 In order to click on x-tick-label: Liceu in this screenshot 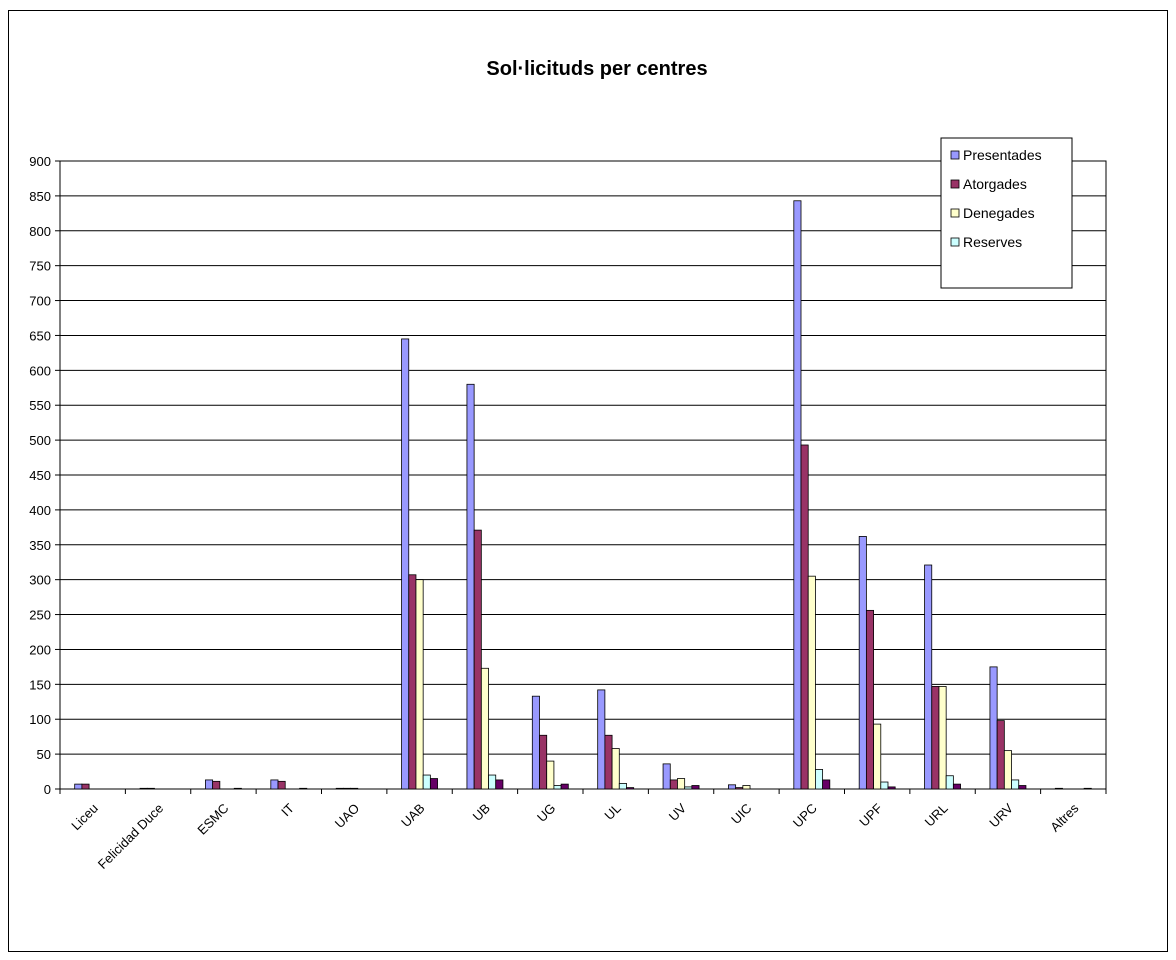, I will do `click(84, 817)`.